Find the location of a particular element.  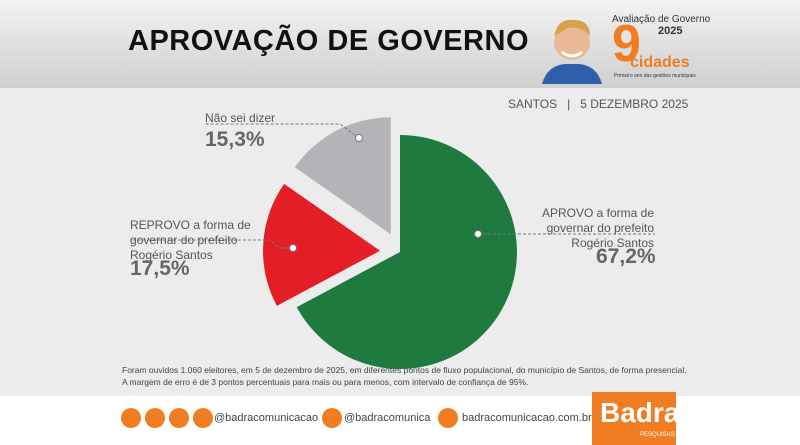

social-handle: @badracomunicacao is located at coordinates (266, 418).